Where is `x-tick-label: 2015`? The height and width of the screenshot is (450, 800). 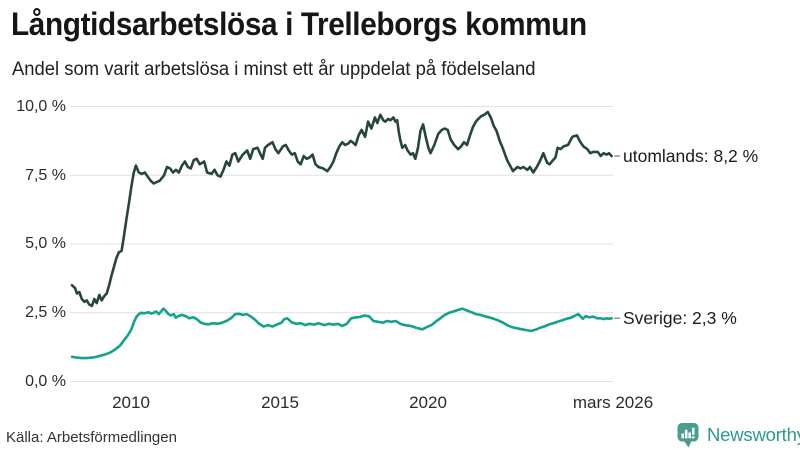
x-tick-label: 2015 is located at coordinates (280, 402).